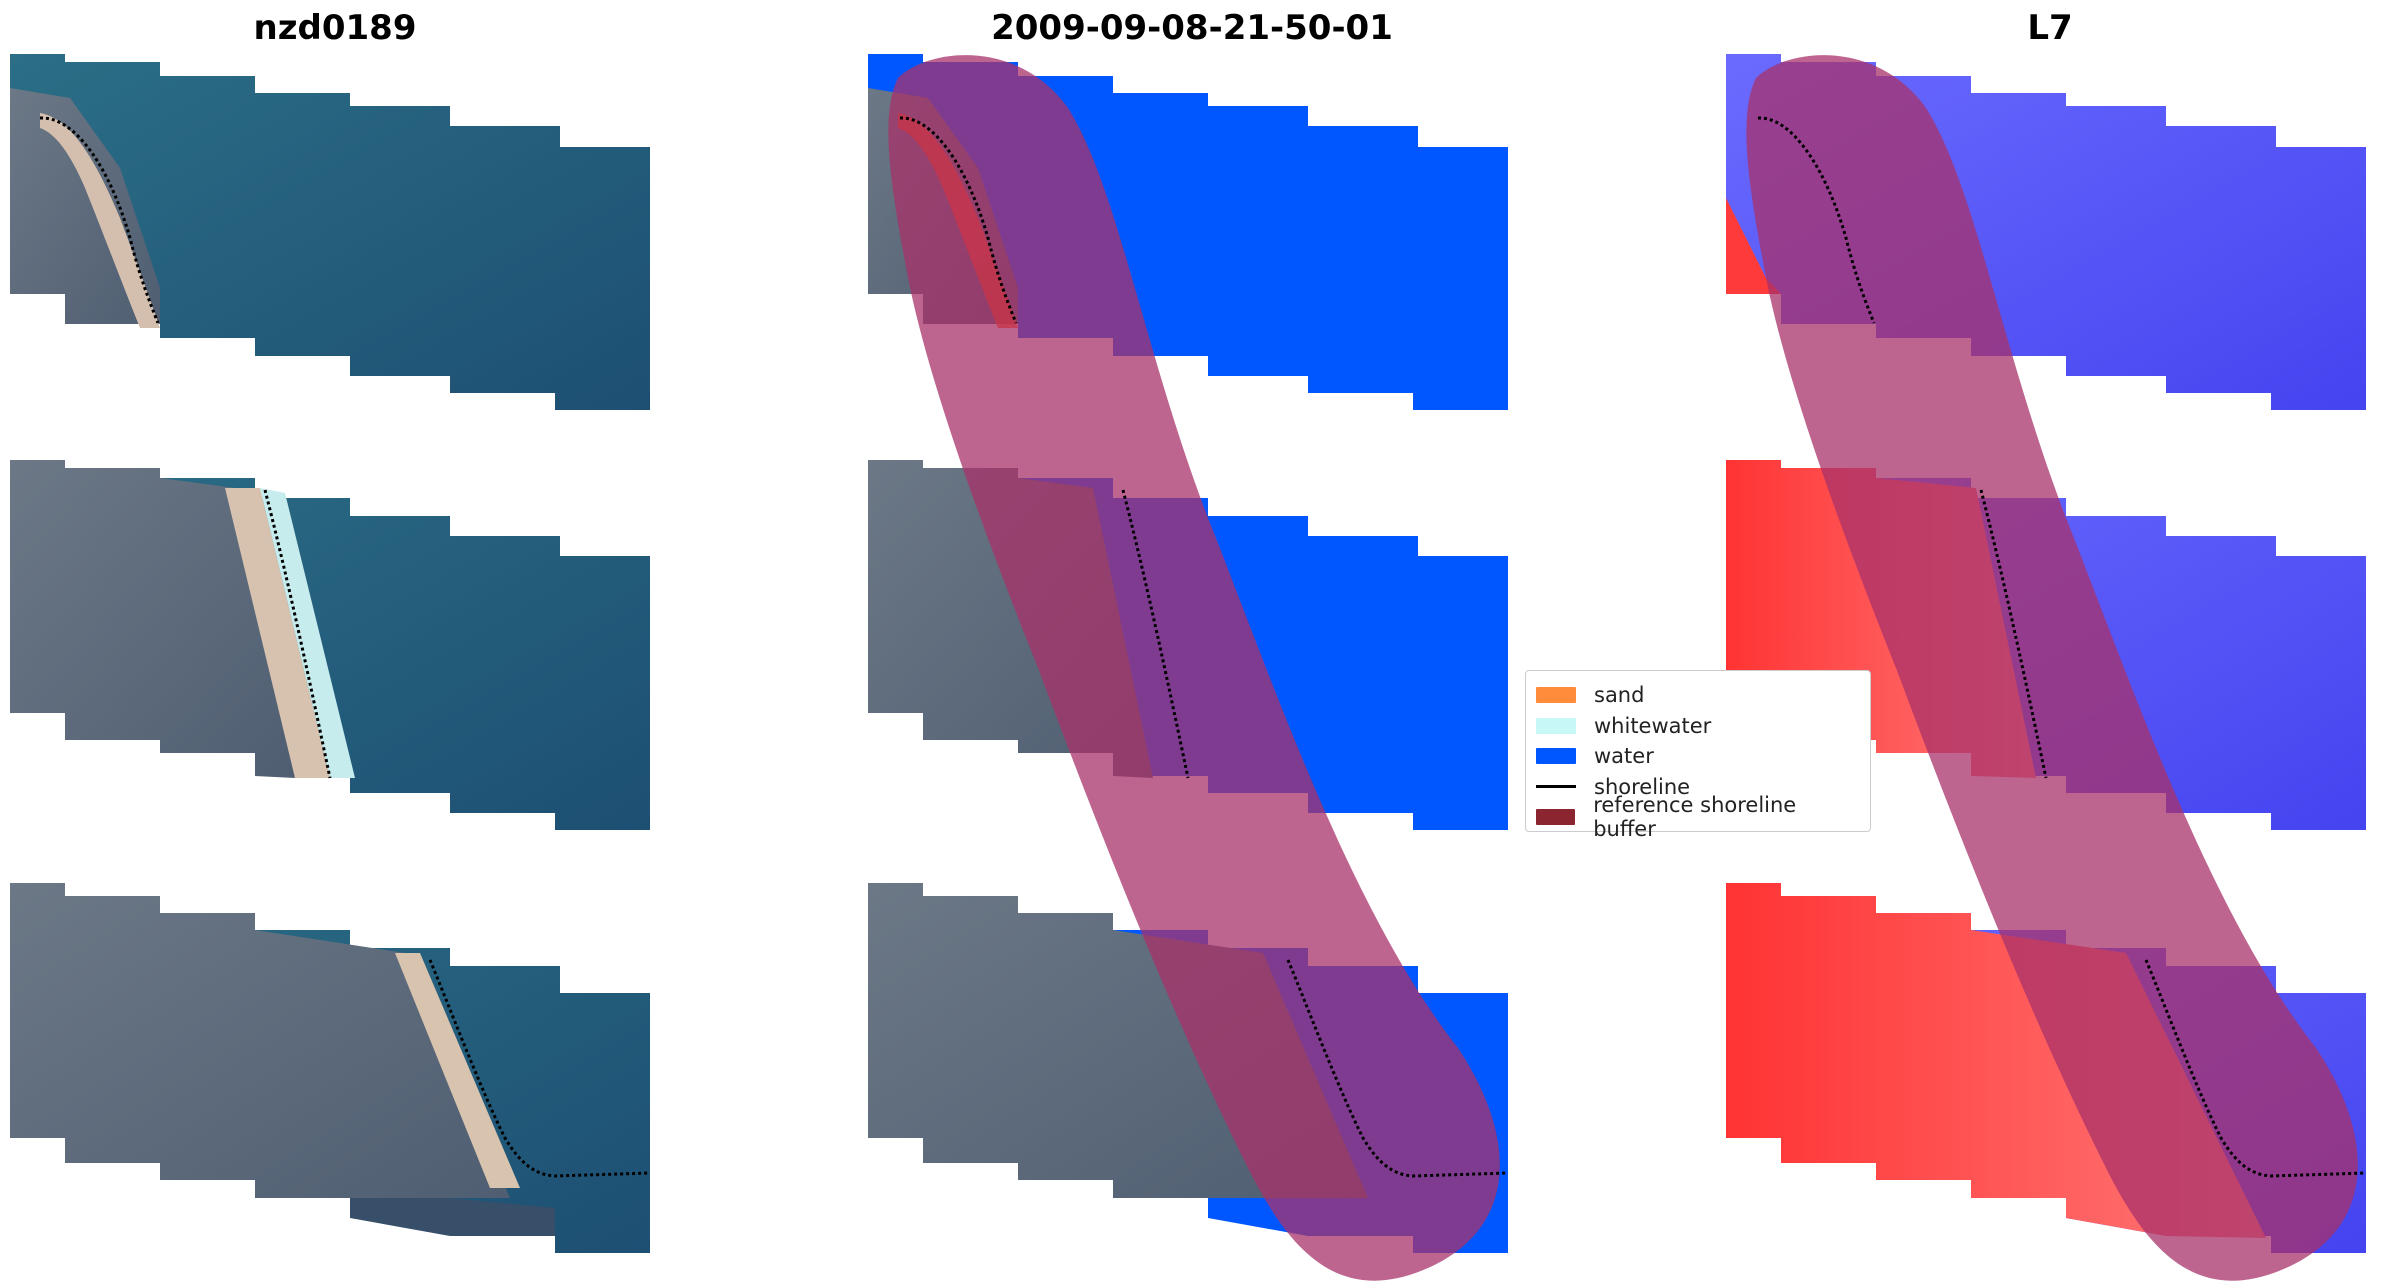 Image resolution: width=2387 pixels, height=1283 pixels. I want to click on legend-item-reference-shoreline-buffer: reference shoreline buffer, so click(1698, 817).